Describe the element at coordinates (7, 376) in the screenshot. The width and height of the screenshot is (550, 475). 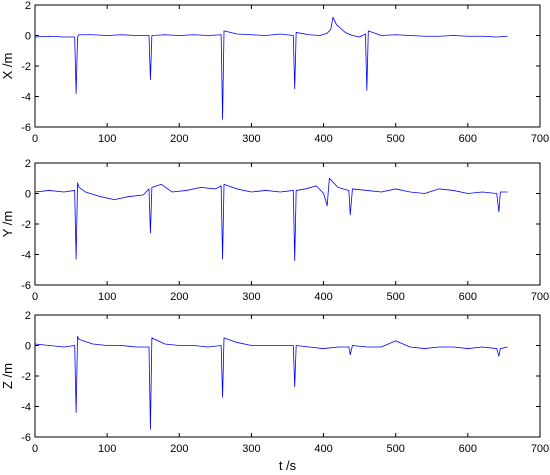
I see `y-axis-label: Z /m` at that location.